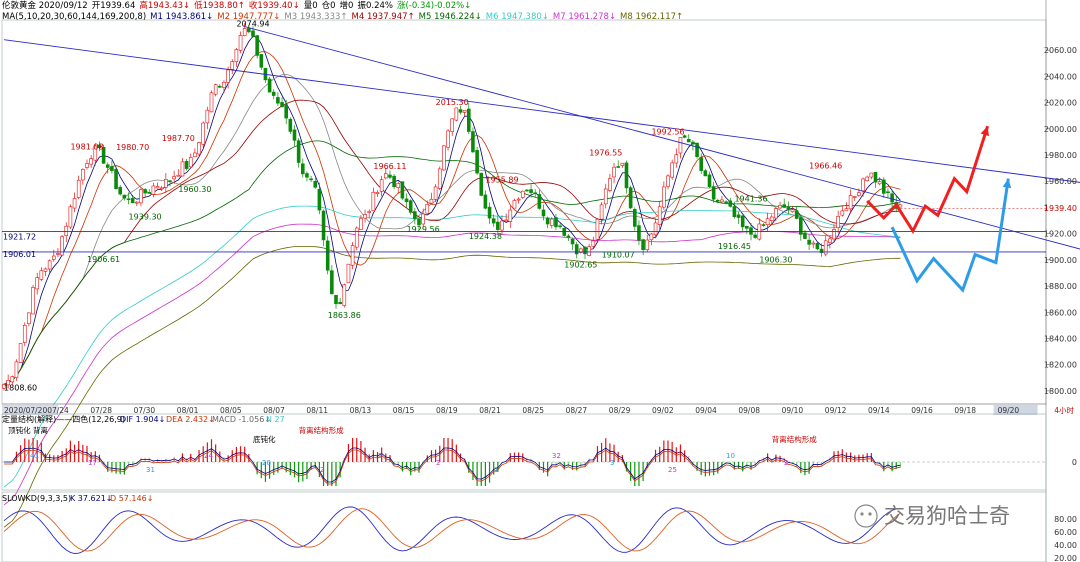  I want to click on line1-item: 收1939.40↓, so click(274, 6).